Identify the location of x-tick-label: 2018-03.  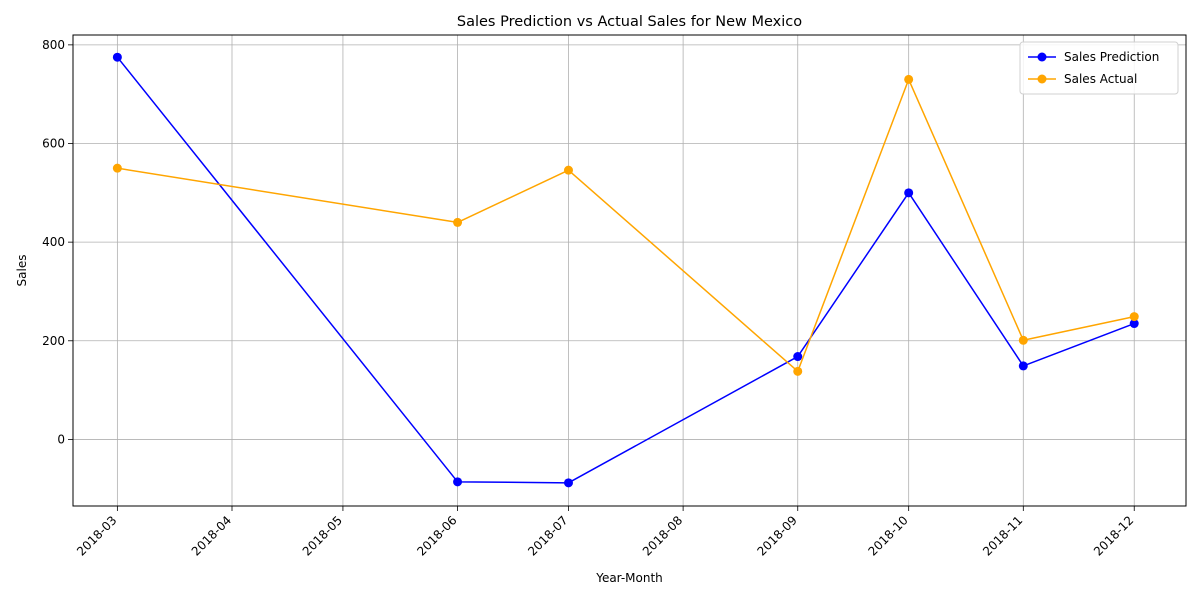
(96, 535).